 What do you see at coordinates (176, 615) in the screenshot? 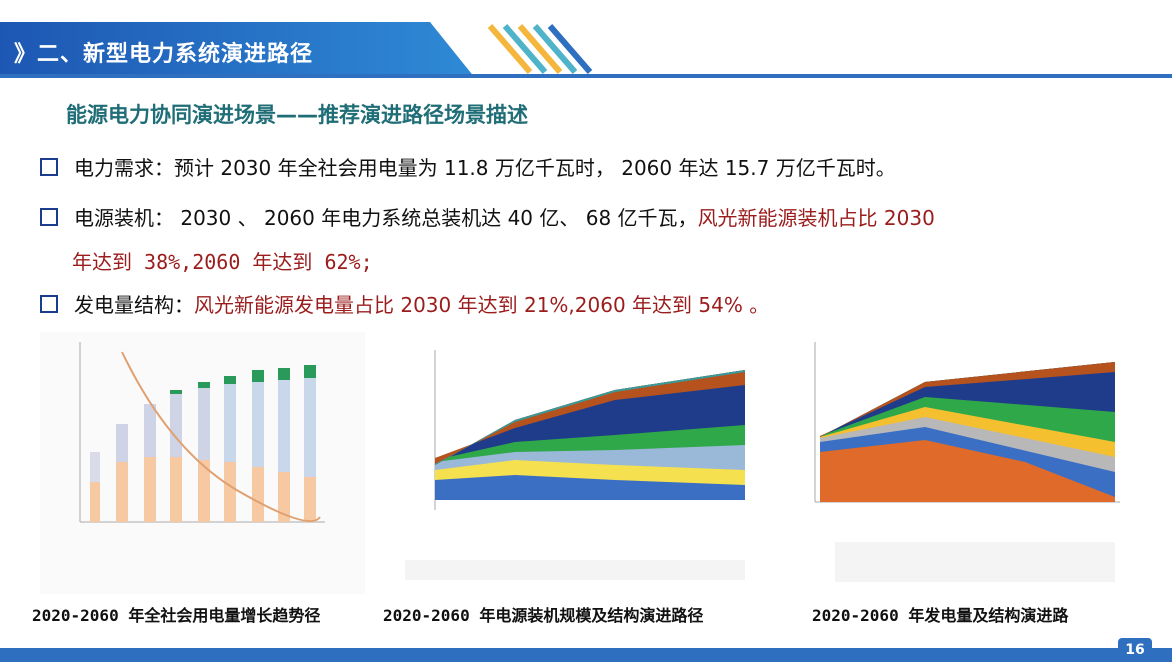
I see `caption: 2020-2060 年全社会用电量增长趋势径` at bounding box center [176, 615].